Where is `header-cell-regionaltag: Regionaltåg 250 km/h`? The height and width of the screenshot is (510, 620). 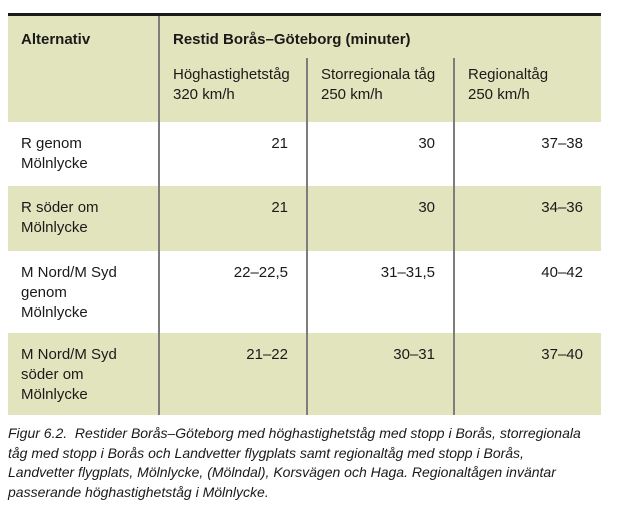
header-cell-regionaltag: Regionaltåg 250 km/h is located at coordinates (527, 90).